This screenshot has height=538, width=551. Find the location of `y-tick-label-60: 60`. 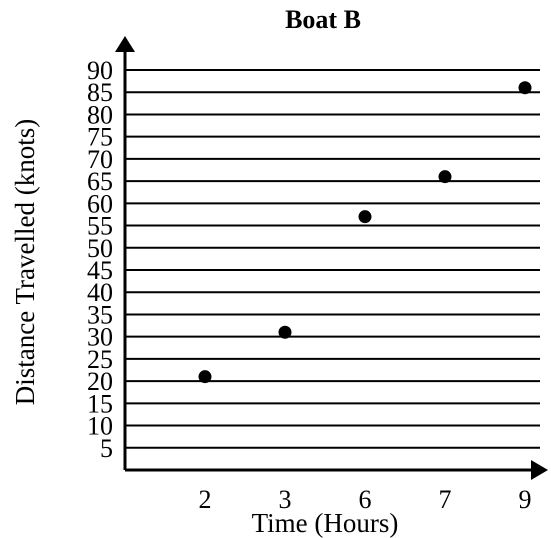

y-tick-label-60: 60 is located at coordinates (100, 203).